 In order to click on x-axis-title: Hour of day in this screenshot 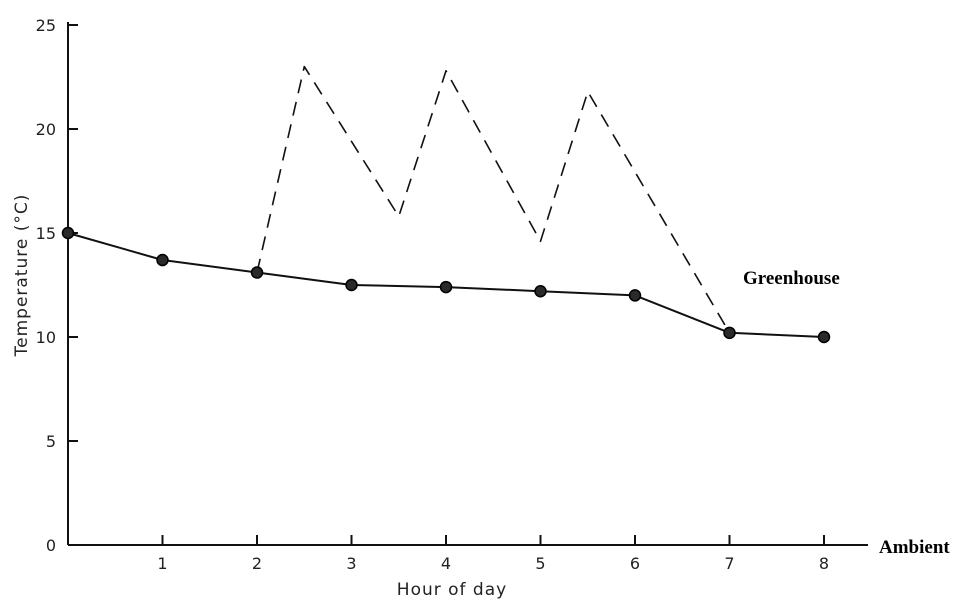, I will do `click(452, 590)`.